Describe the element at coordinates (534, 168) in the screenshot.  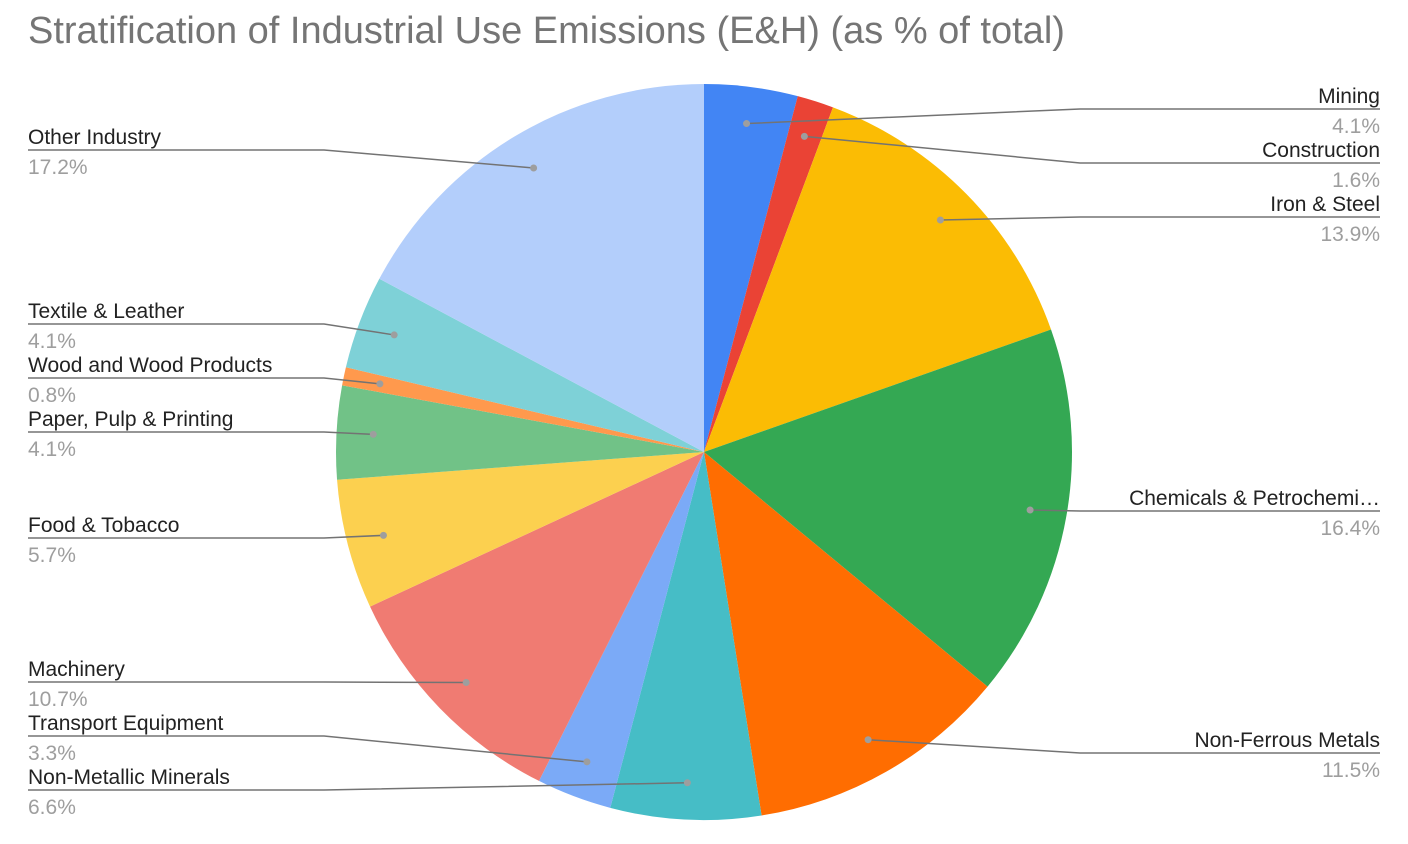
I see `callout-dot-other-industry` at that location.